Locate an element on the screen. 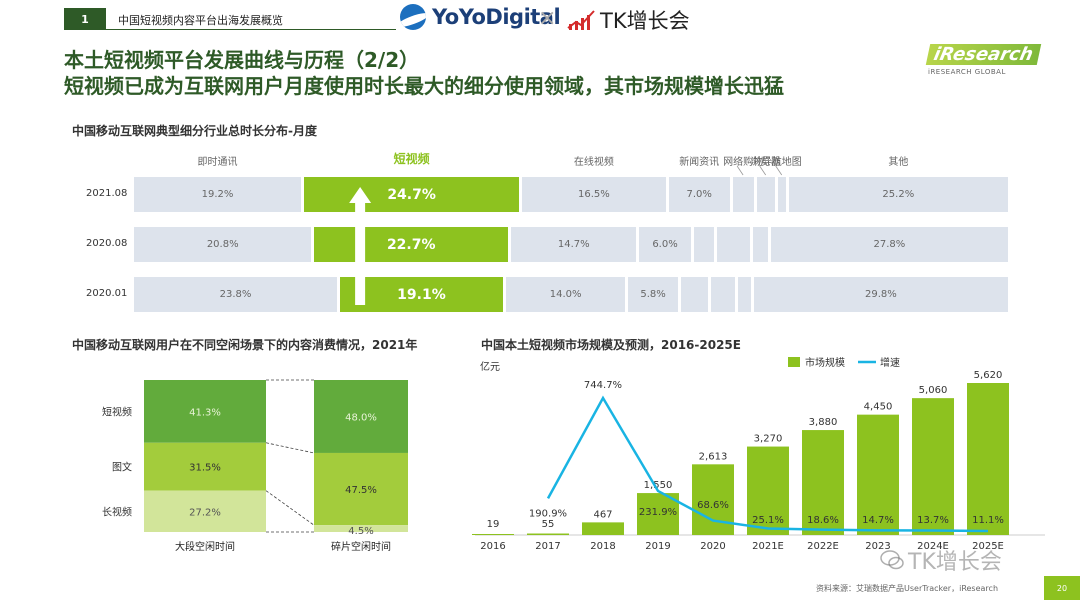 The image size is (1080, 607). legend-bar-swatch is located at coordinates (794, 362).